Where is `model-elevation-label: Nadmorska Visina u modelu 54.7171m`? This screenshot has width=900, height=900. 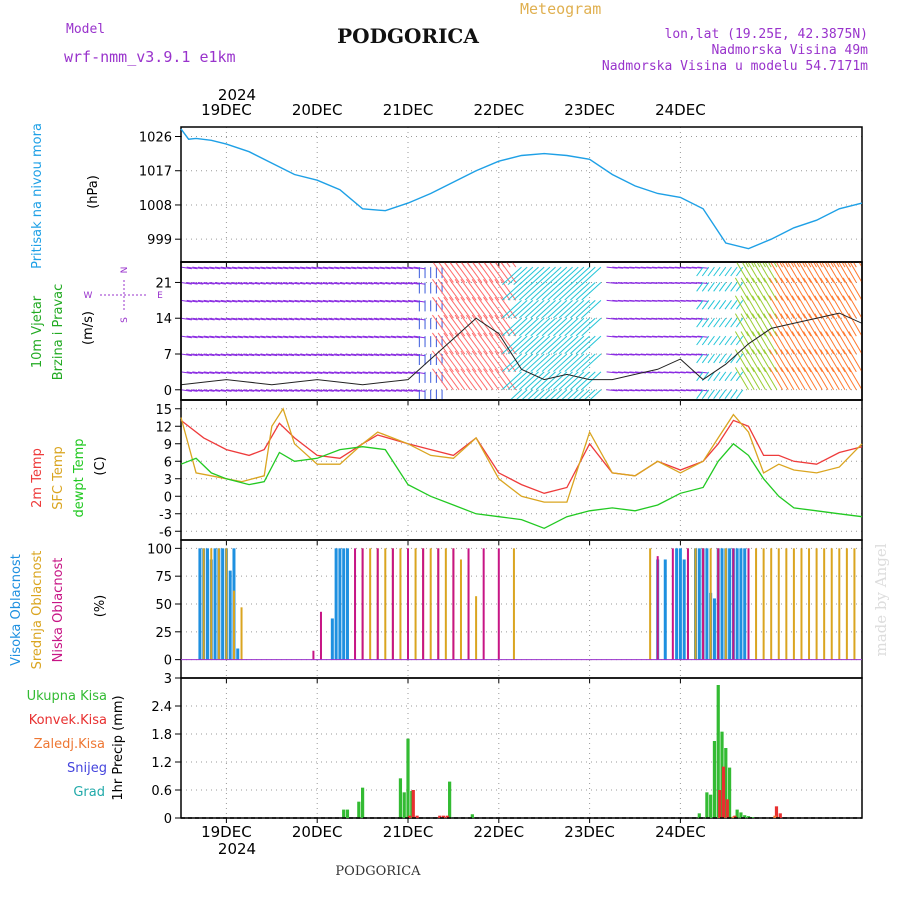 model-elevation-label: Nadmorska Visina u modelu 54.7171m is located at coordinates (735, 66).